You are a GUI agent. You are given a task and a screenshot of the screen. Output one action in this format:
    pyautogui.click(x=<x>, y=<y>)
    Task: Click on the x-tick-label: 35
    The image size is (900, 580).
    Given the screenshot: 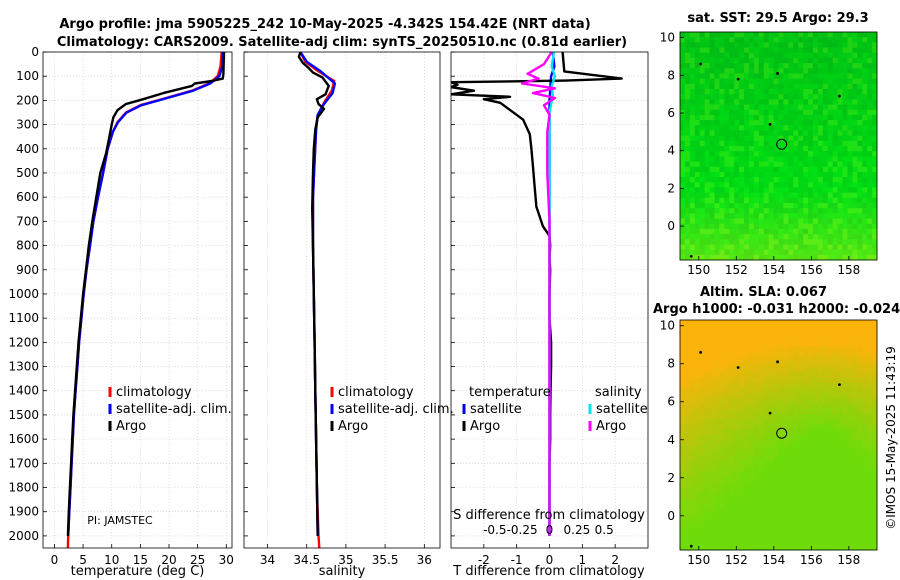 What is the action you would take?
    pyautogui.click(x=345, y=560)
    